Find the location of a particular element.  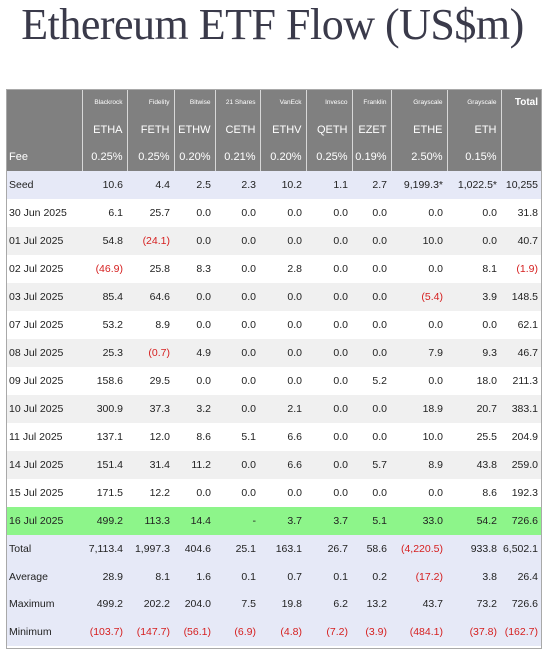

issuer-header: Bitwise is located at coordinates (195, 102).